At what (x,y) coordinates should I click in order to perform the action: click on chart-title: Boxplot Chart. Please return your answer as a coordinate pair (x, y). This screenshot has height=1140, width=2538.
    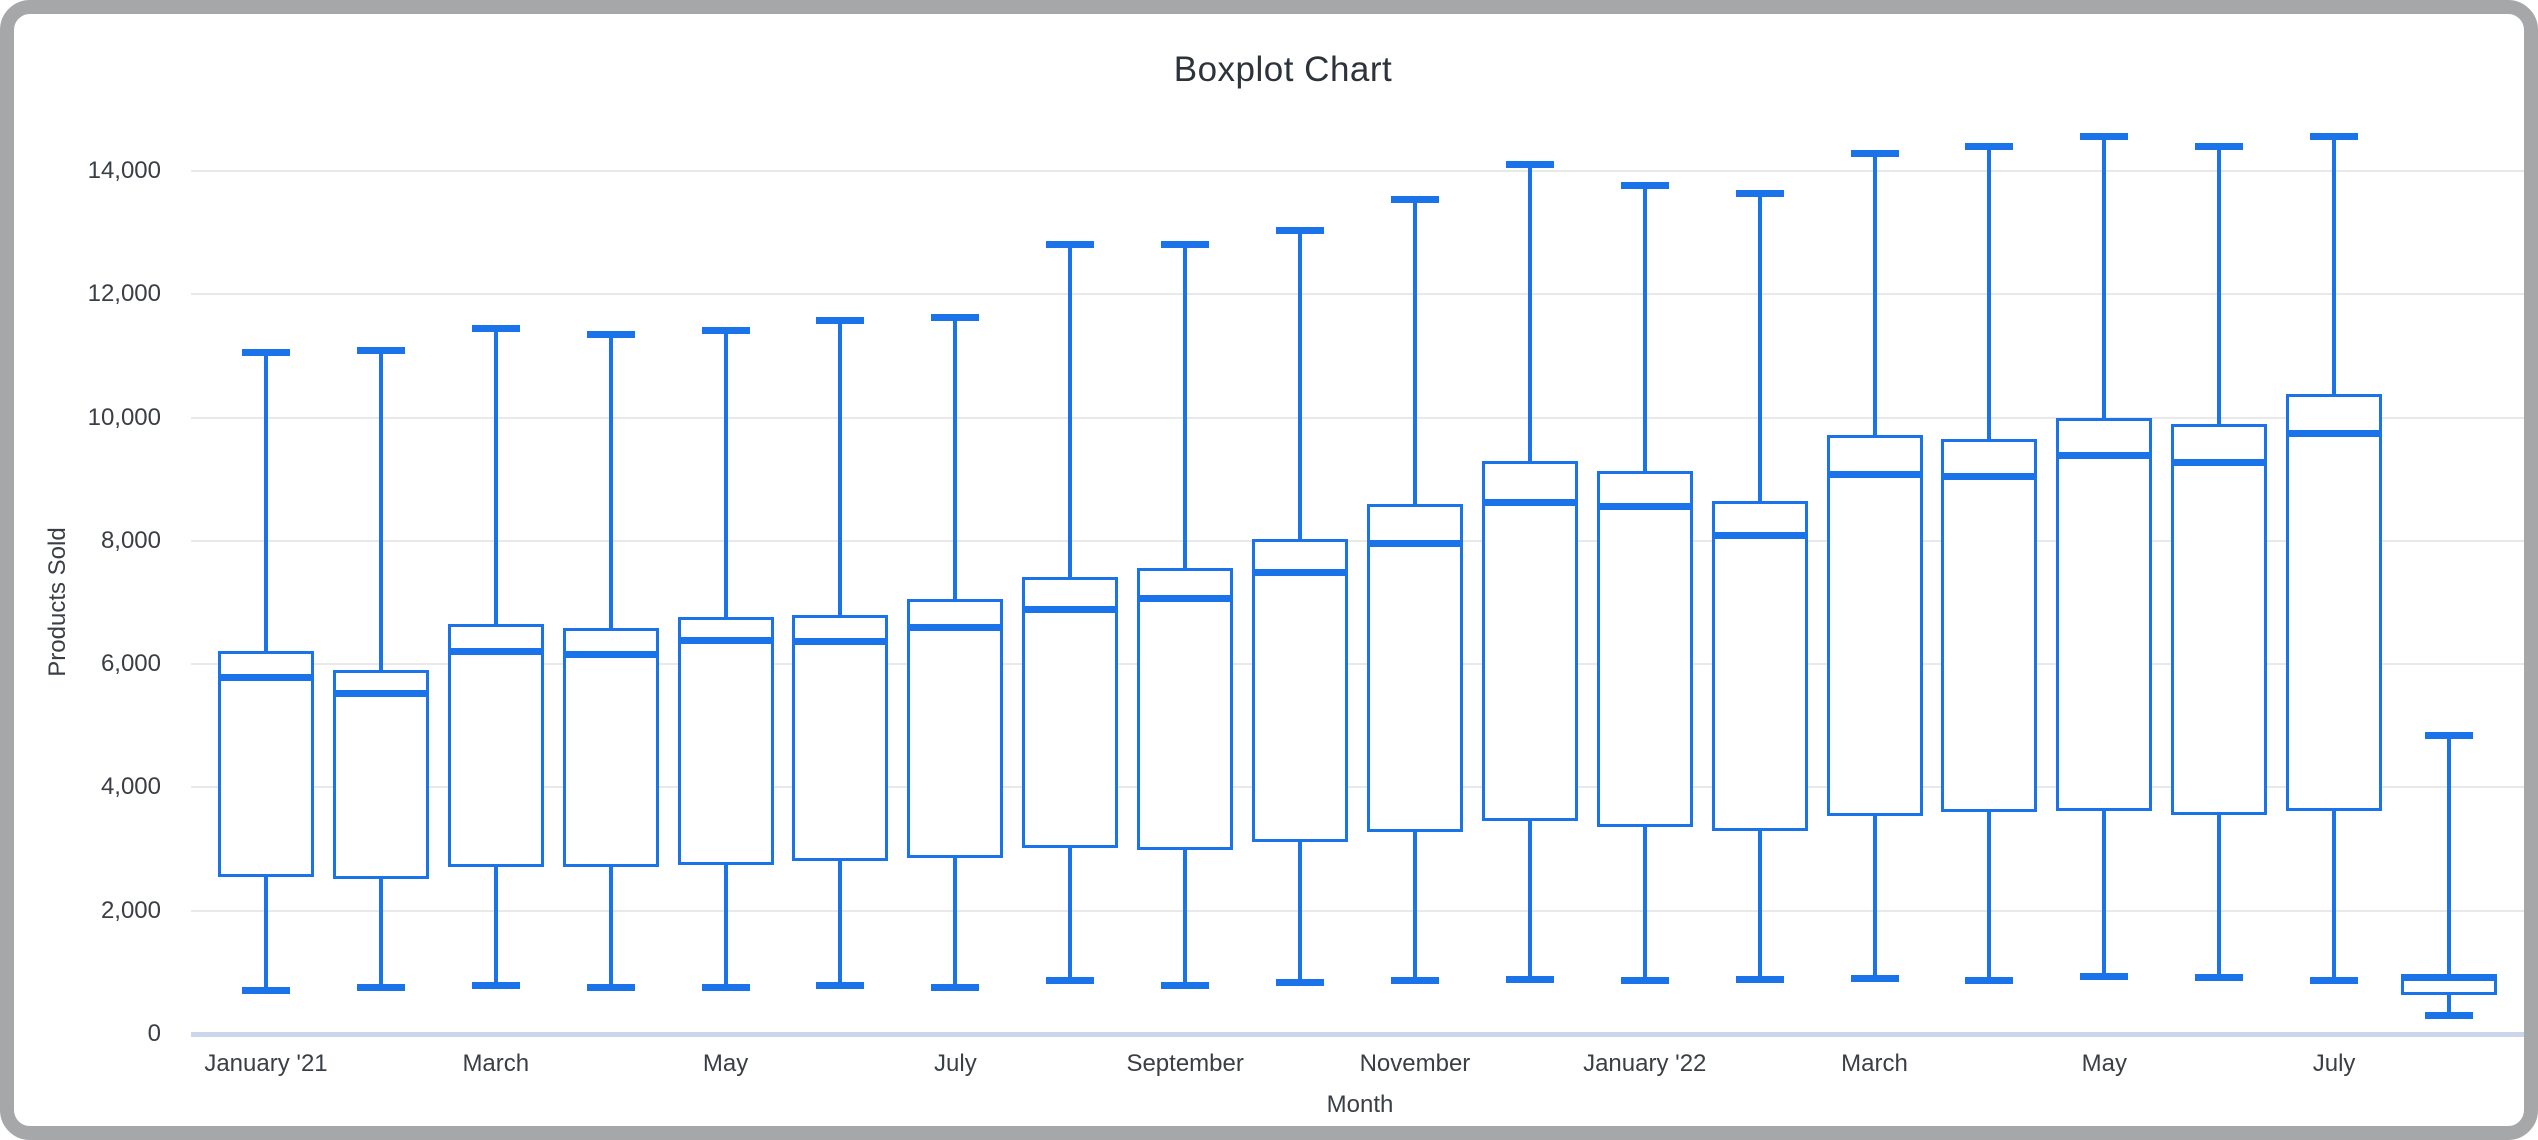
    Looking at the image, I should click on (1283, 69).